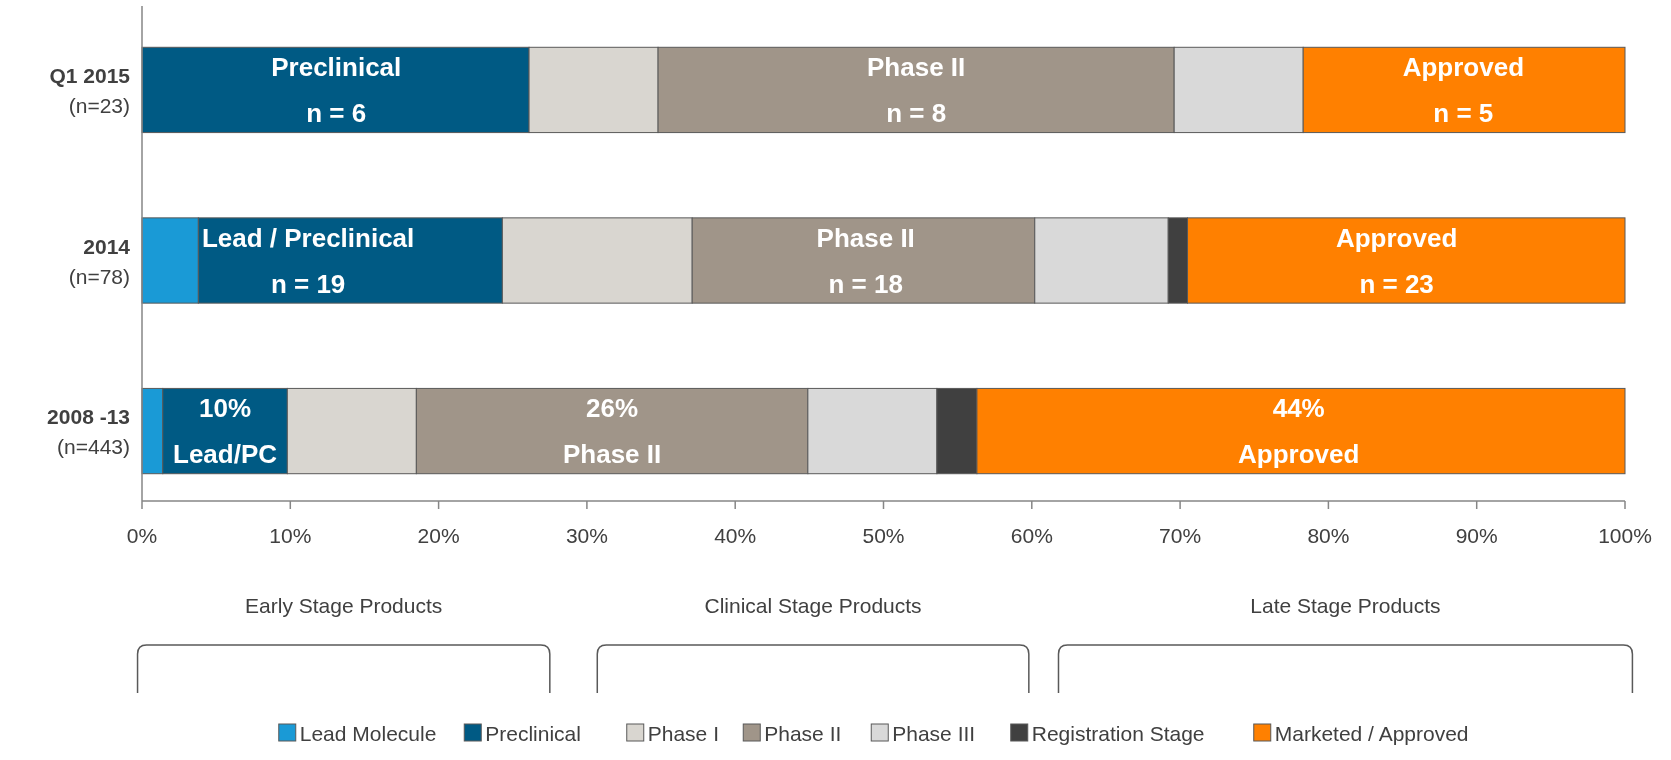  I want to click on annotation: Approved n = 23, so click(1396, 260).